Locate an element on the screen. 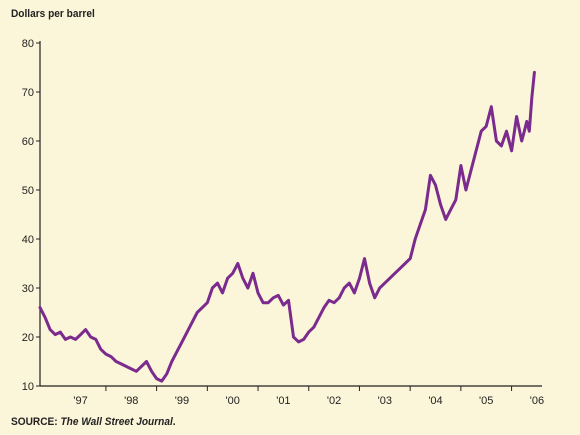 Image resolution: width=580 pixels, height=435 pixels. y-tick-label: 40 is located at coordinates (28, 240).